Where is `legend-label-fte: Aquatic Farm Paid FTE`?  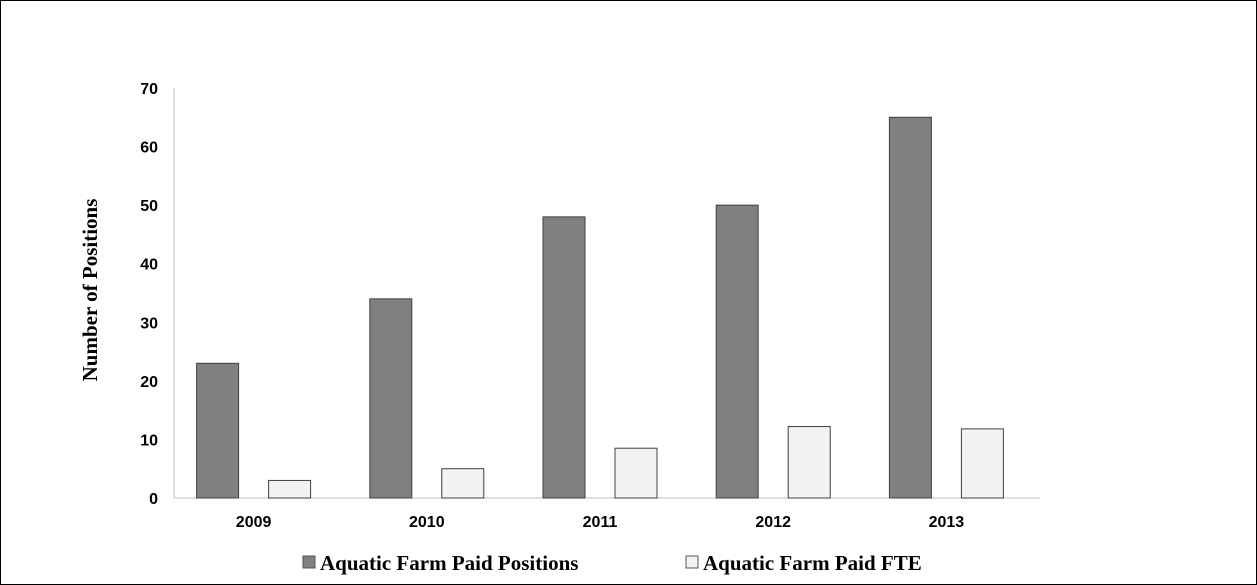
legend-label-fte: Aquatic Farm Paid FTE is located at coordinates (812, 563).